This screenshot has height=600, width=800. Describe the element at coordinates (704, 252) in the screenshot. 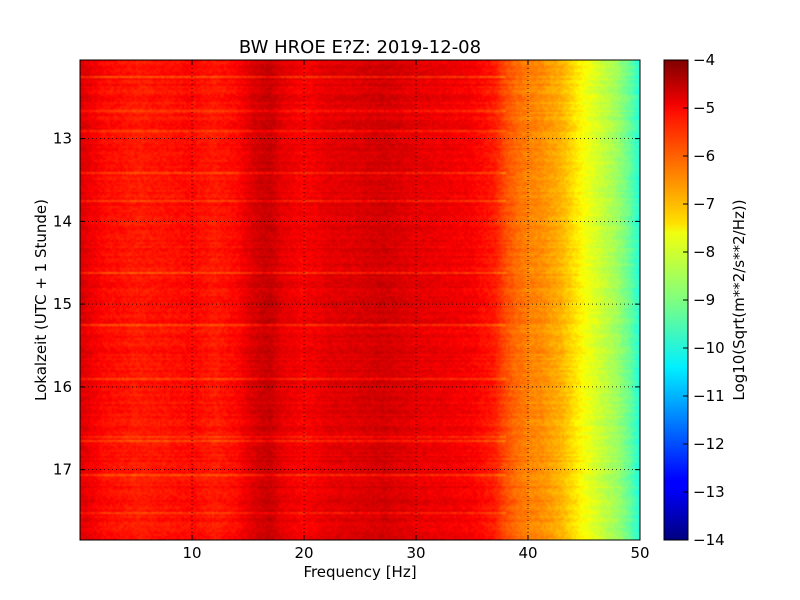

I see `colorbar-tick-label: −8` at that location.